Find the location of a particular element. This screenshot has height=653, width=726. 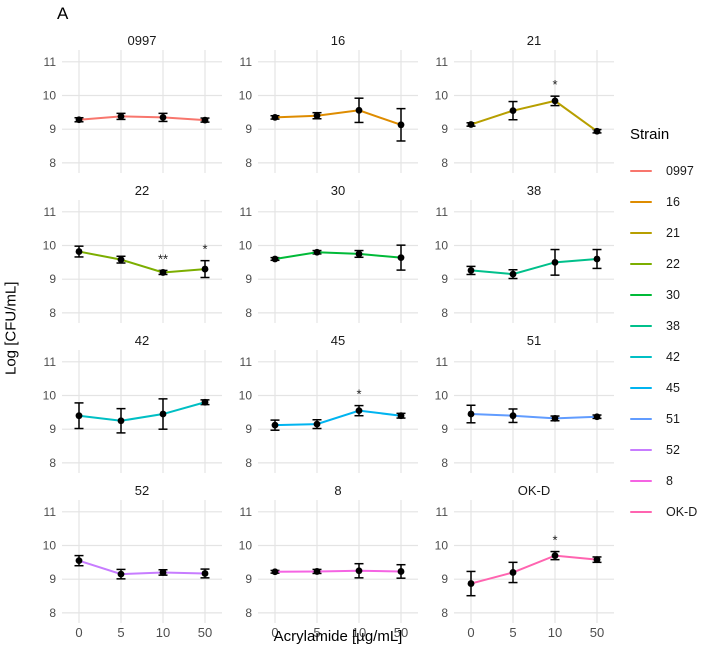

facet-38: 38 8 9 10 11 is located at coordinates (522, 253).